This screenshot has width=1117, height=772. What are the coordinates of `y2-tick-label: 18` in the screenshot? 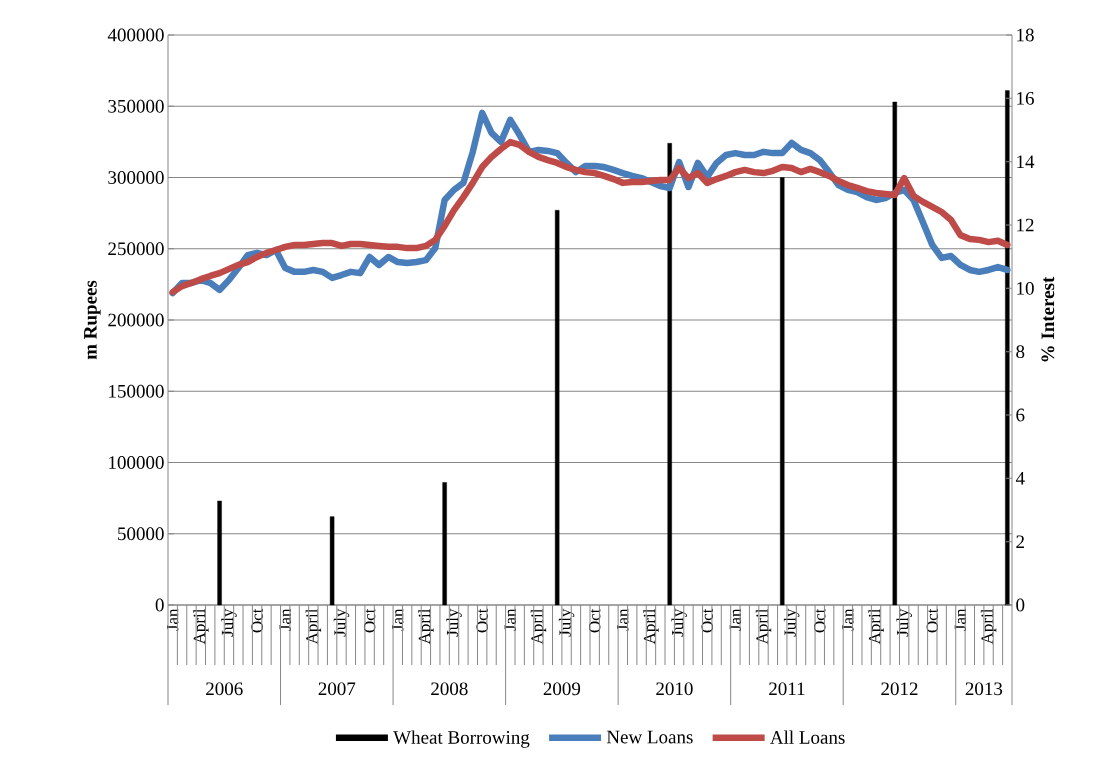 It's located at (1025, 35).